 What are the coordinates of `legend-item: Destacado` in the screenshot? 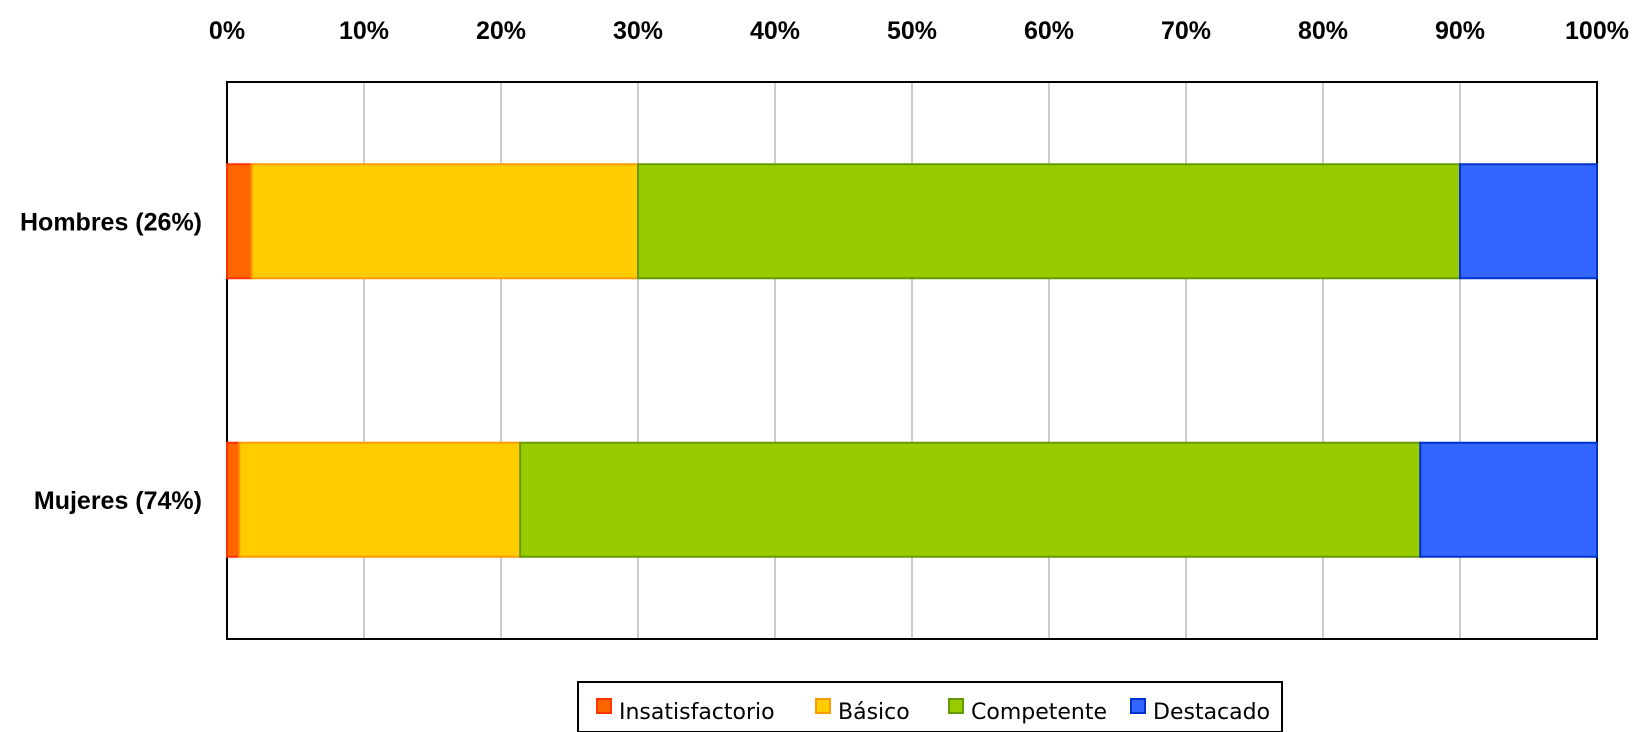 It's located at (1200, 711).